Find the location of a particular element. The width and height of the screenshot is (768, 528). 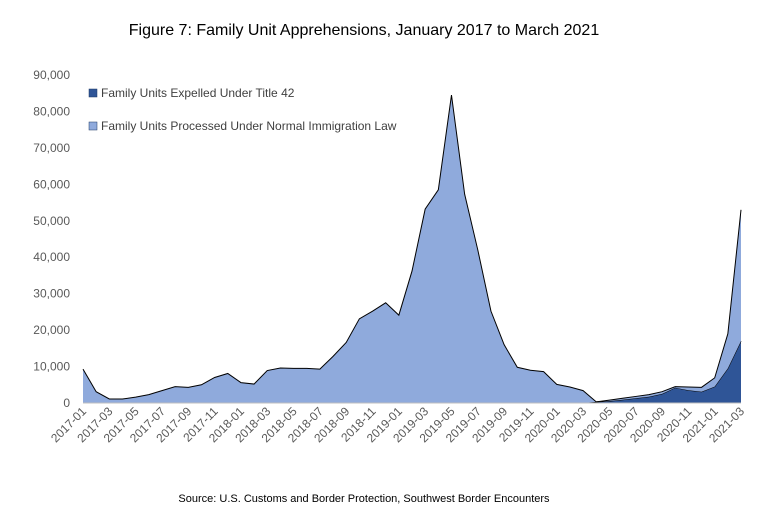

y-tick-label: 20,000 is located at coordinates (51, 330).